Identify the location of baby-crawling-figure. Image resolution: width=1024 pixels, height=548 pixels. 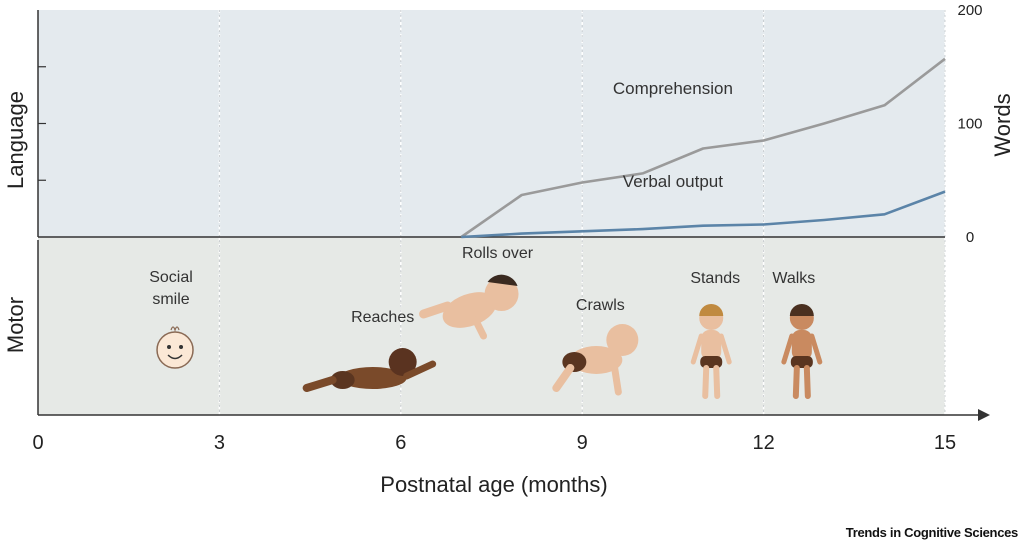
(595, 360).